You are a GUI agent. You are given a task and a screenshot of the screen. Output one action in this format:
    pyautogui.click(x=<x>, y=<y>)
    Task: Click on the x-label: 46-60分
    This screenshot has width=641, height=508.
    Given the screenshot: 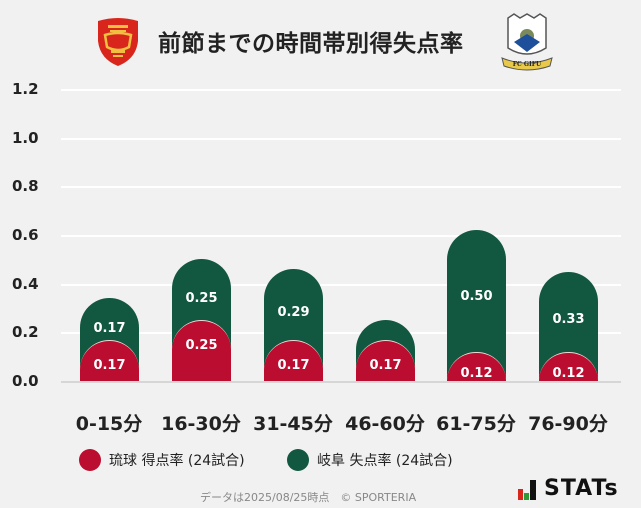 What is the action you would take?
    pyautogui.click(x=385, y=424)
    